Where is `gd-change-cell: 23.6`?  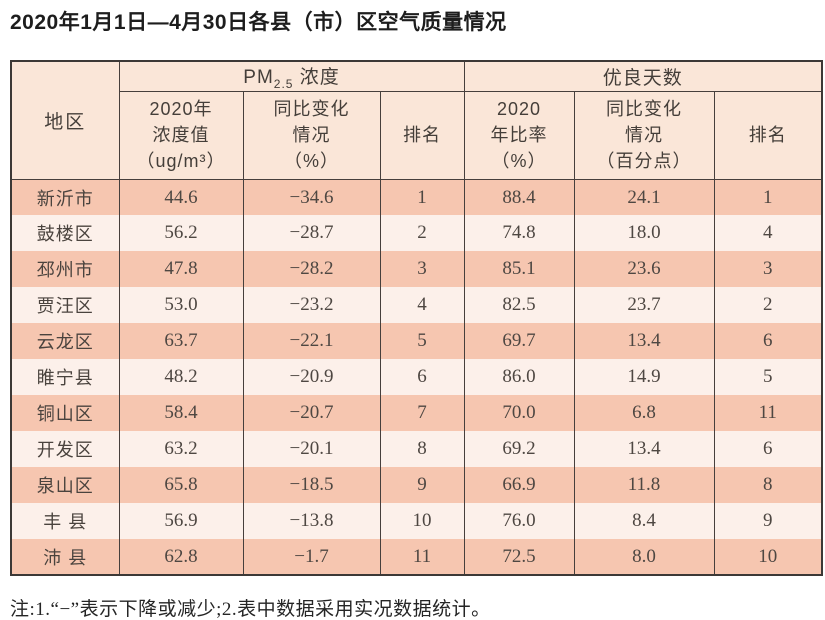
gd-change-cell: 23.6 is located at coordinates (644, 269).